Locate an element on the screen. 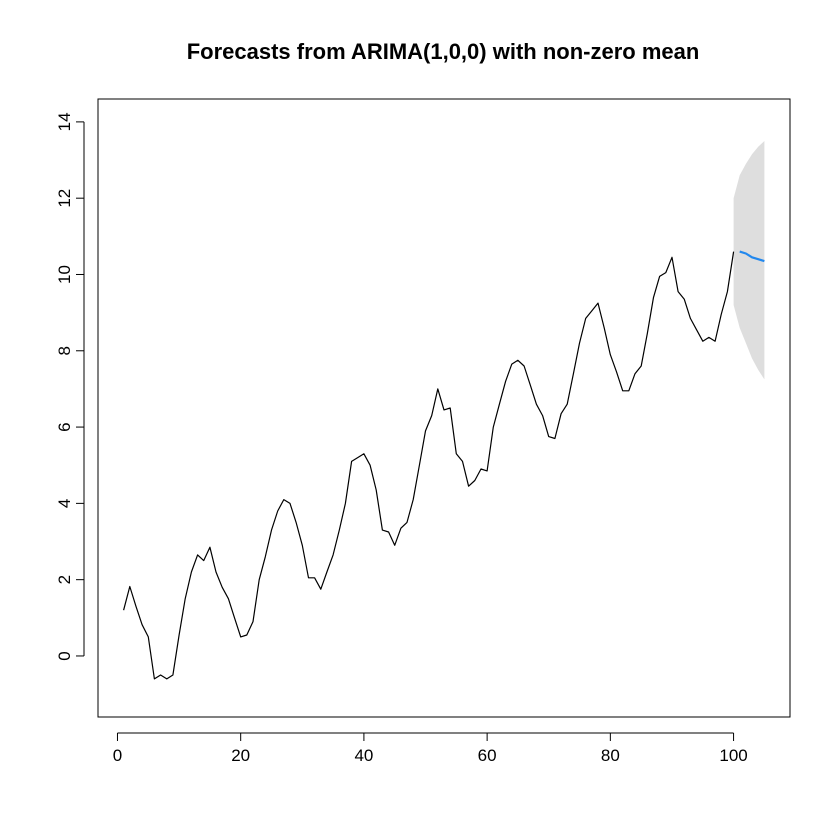 Image resolution: width=840 pixels, height=840 pixels. forecast-series-line is located at coordinates (752, 256).